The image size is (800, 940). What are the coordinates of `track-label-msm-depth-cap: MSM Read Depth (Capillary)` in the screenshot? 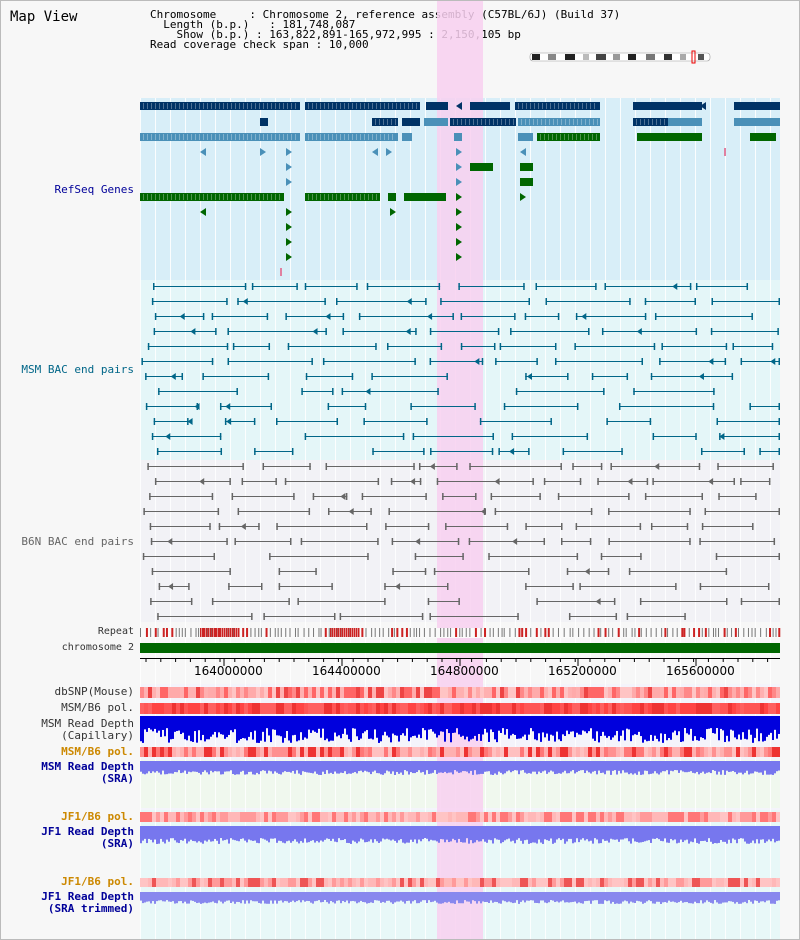 It's located at (87, 730).